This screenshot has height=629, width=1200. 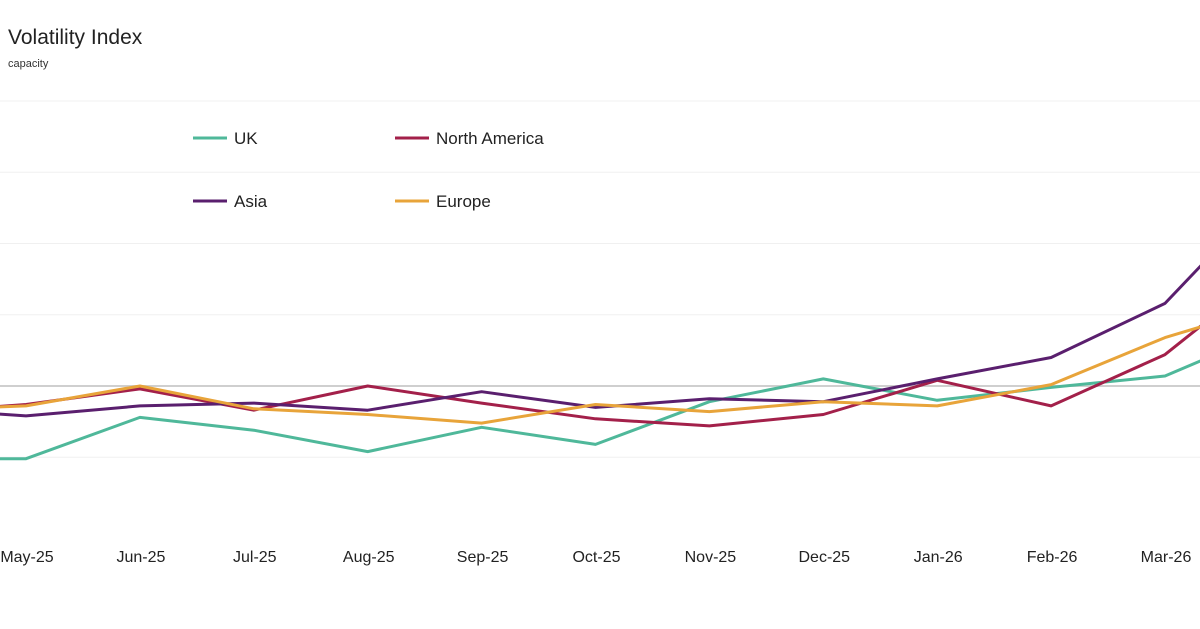 I want to click on x-tick-label: Mar-26, so click(x=1166, y=557).